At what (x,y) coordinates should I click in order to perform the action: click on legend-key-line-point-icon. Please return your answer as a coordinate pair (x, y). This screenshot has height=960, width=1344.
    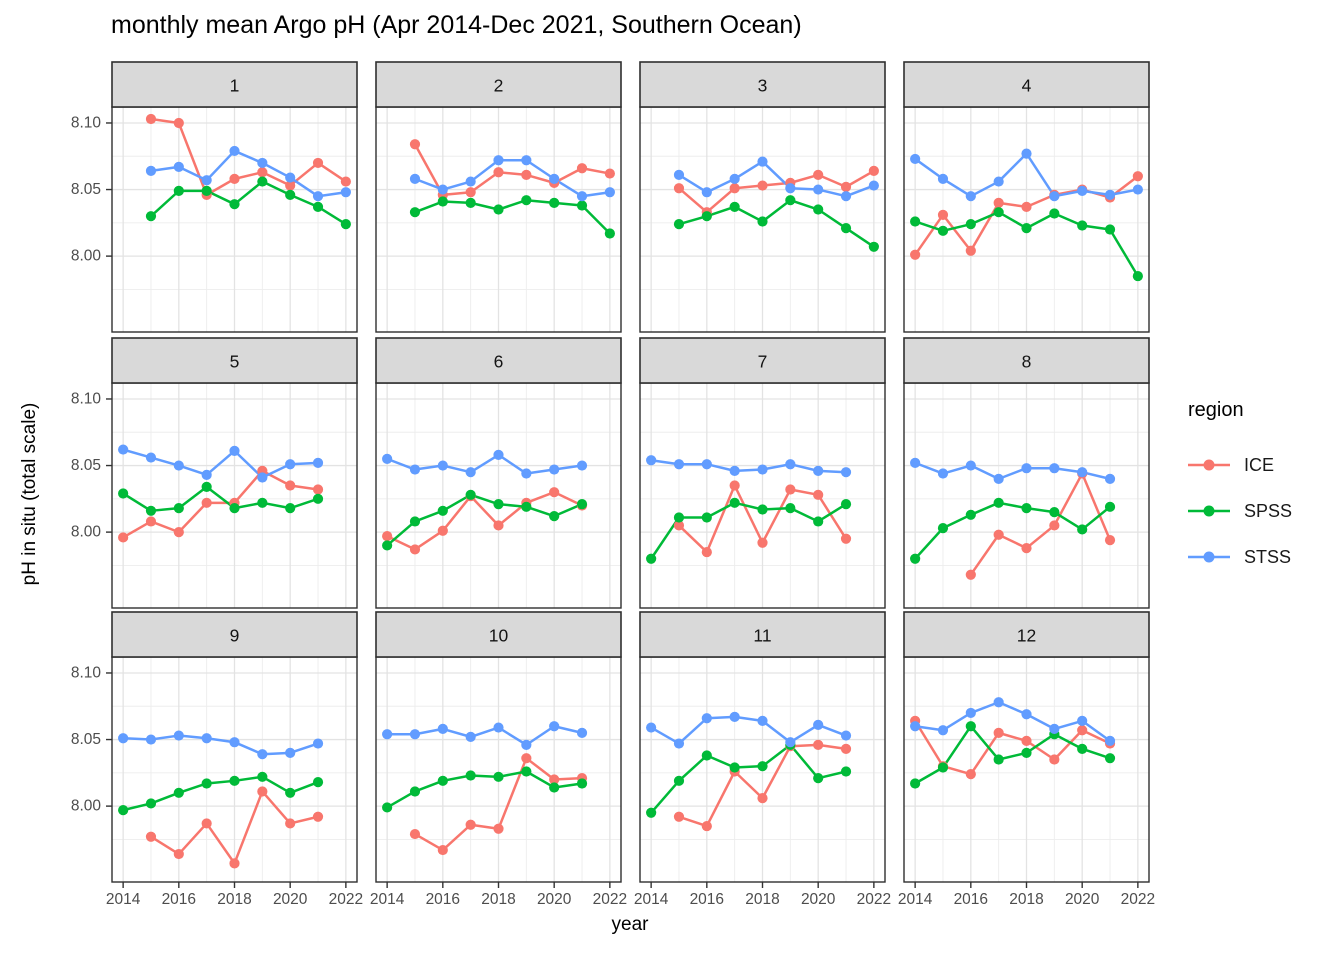
    Looking at the image, I should click on (1209, 511).